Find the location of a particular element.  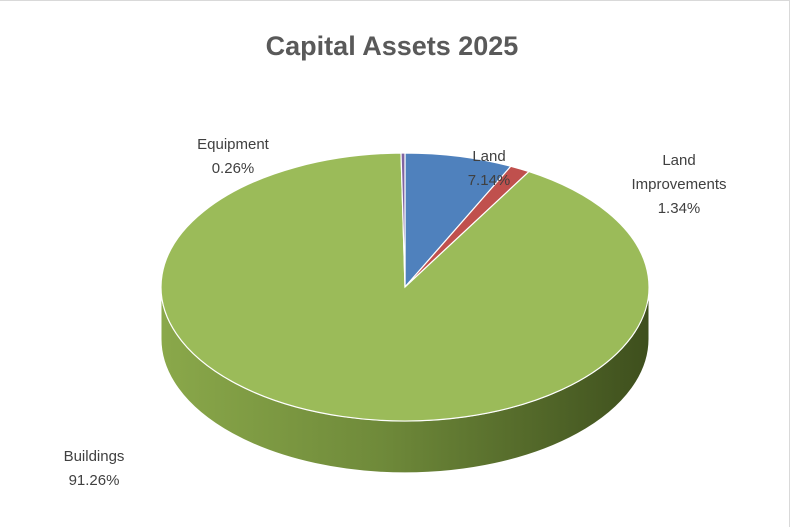

label-land-improvements-line1: Land is located at coordinates (678, 160).